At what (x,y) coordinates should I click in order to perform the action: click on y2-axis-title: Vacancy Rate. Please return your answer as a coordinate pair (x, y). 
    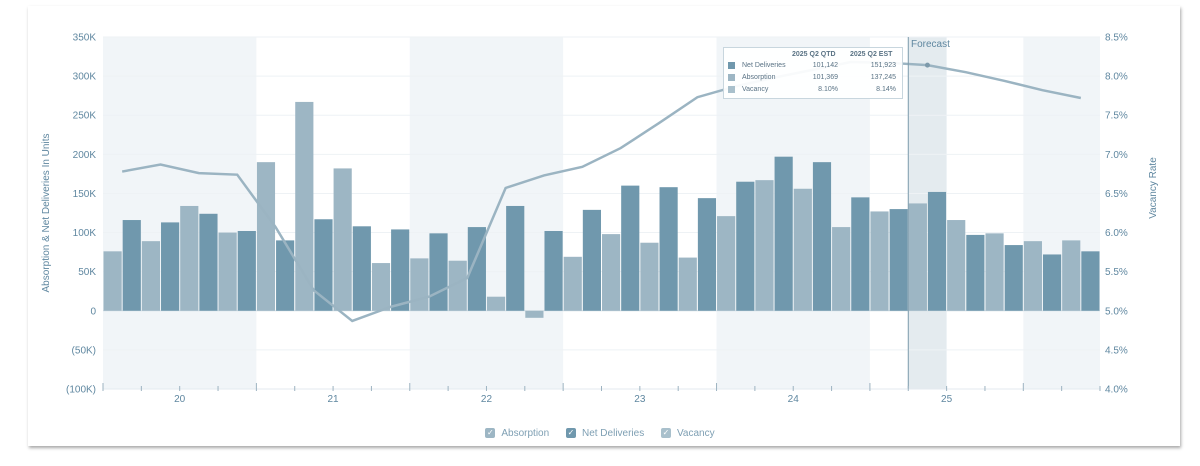
    Looking at the image, I should click on (1153, 188).